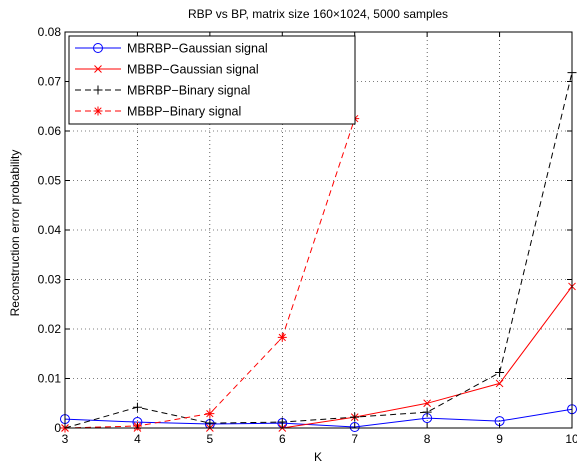  I want to click on legend-box, so click(212, 80).